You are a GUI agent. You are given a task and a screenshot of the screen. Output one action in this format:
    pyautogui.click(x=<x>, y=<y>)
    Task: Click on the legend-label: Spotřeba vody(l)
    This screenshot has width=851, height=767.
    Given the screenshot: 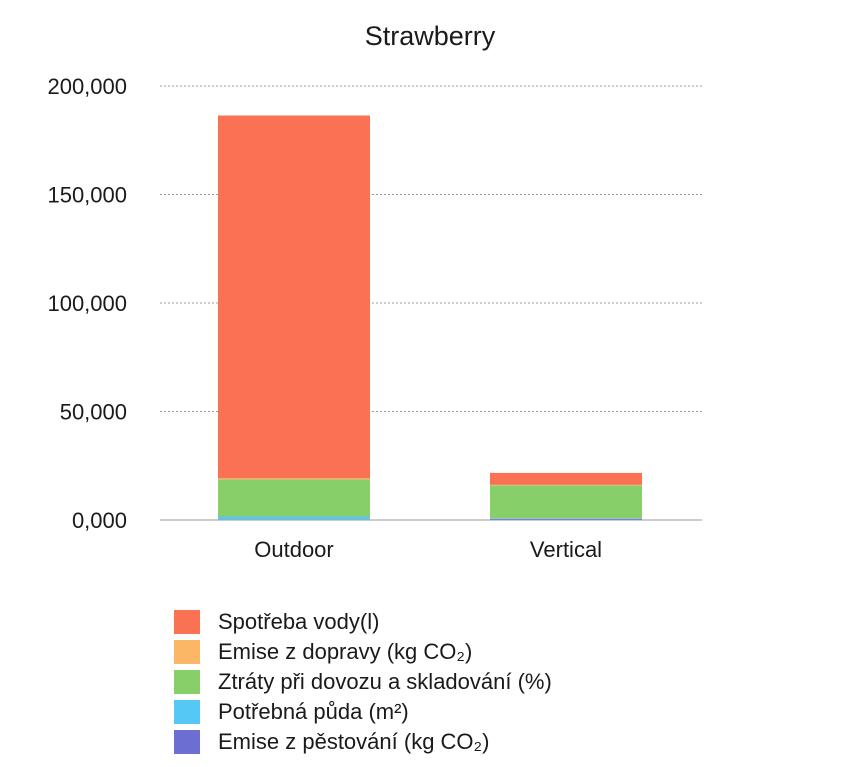 What is the action you would take?
    pyautogui.click(x=298, y=621)
    